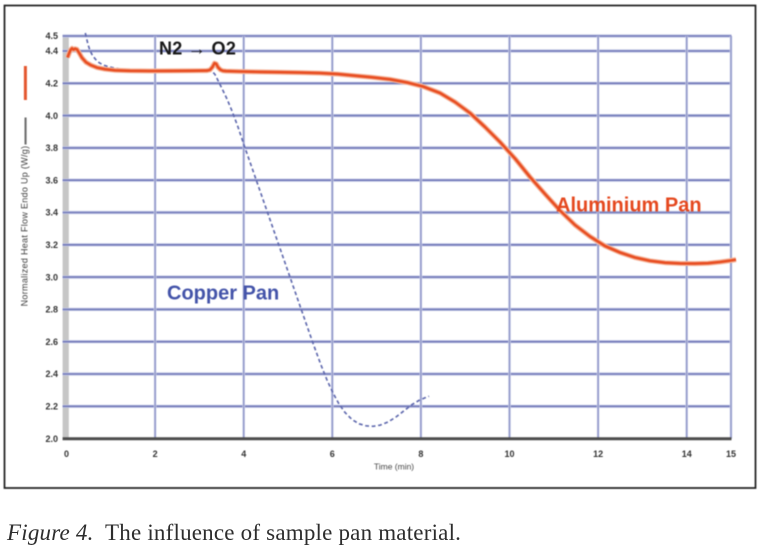 This screenshot has width=764, height=548. What do you see at coordinates (51, 277) in the screenshot?
I see `svg-text: 3.0` at bounding box center [51, 277].